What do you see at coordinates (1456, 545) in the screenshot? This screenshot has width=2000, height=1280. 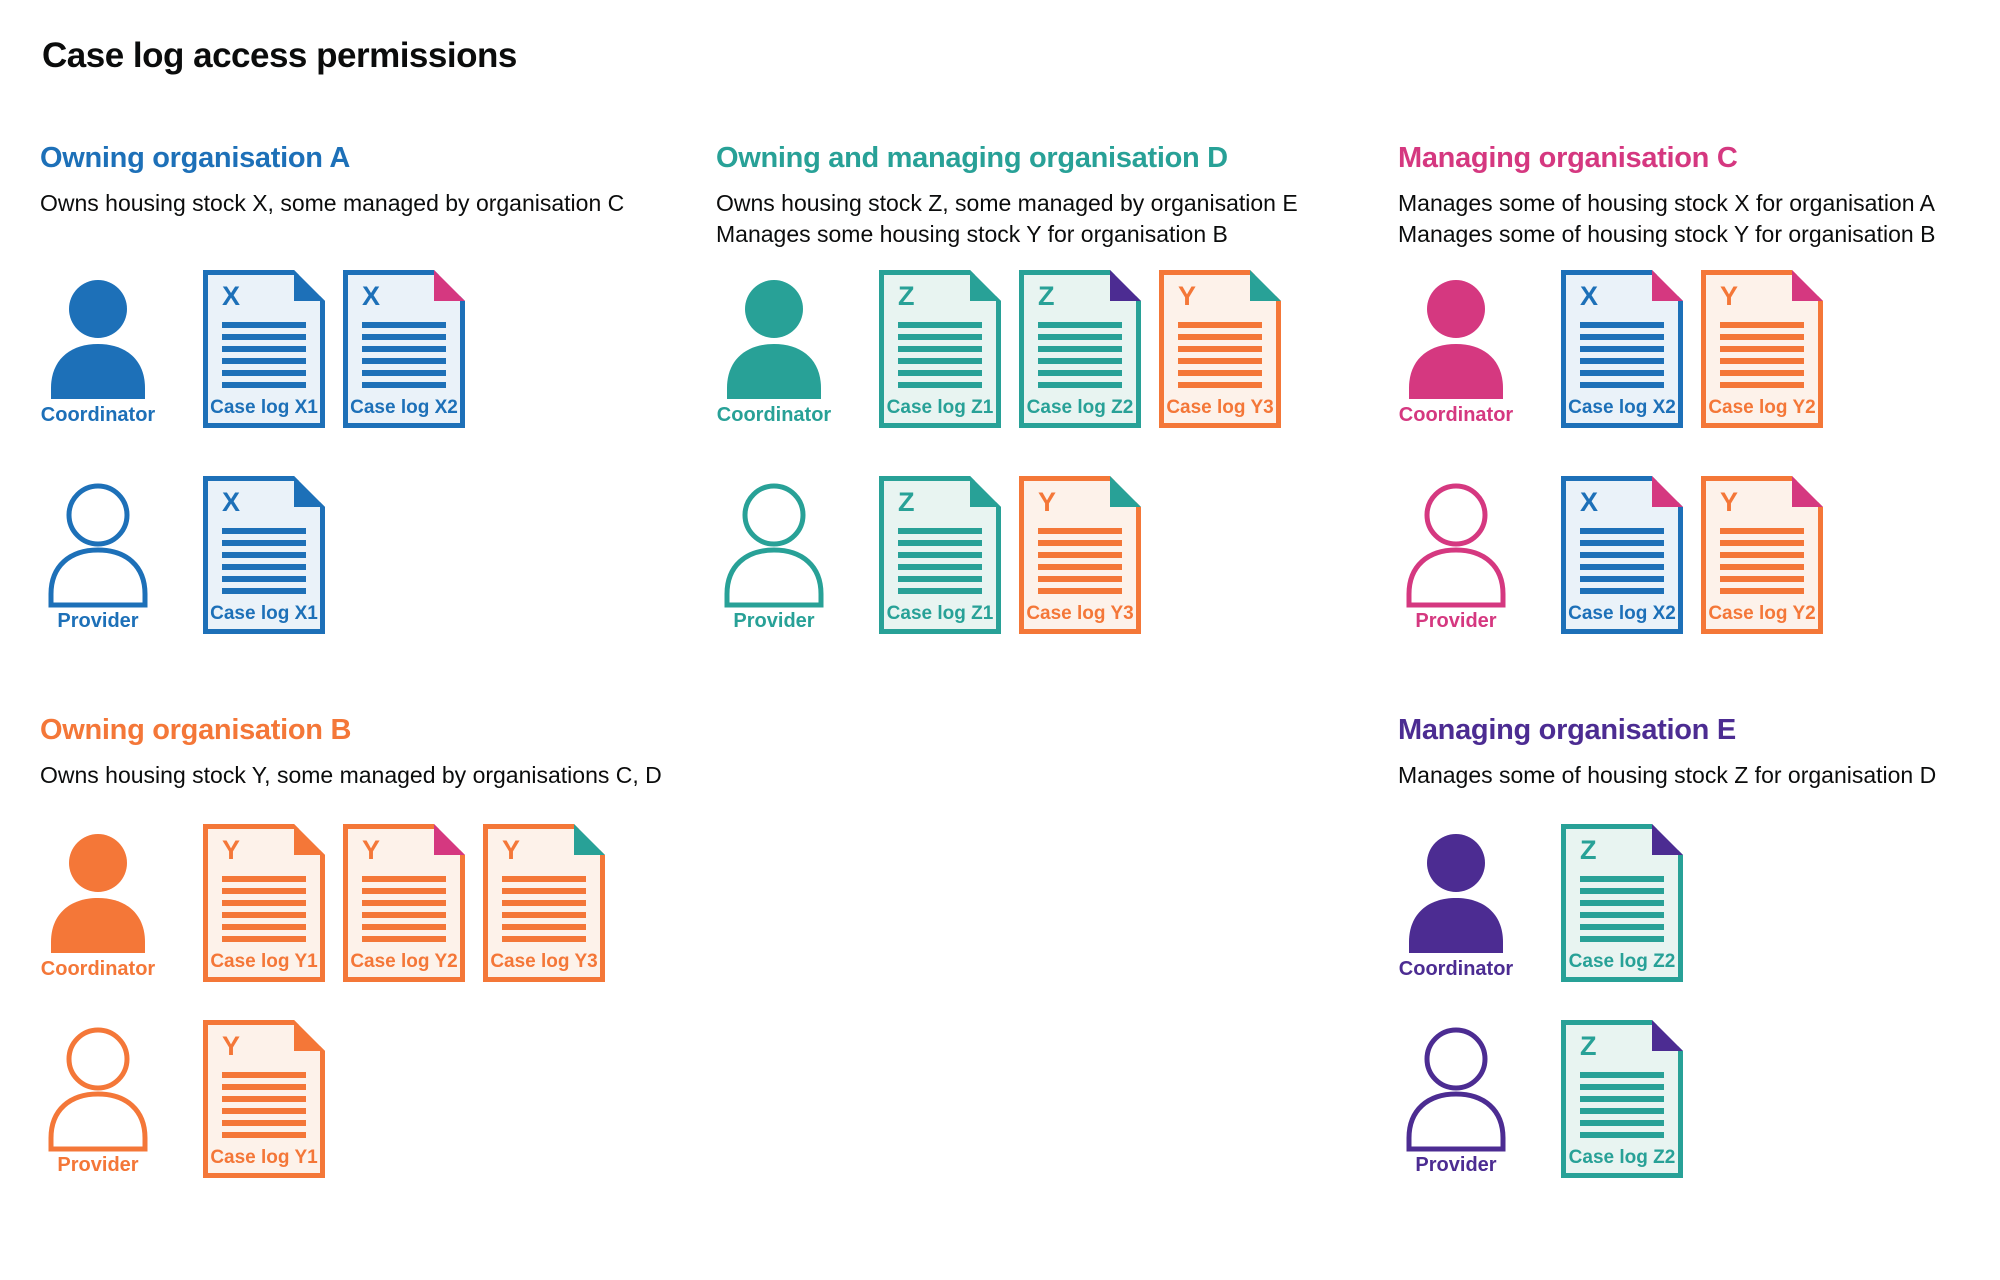 I see `provider-person-icon` at bounding box center [1456, 545].